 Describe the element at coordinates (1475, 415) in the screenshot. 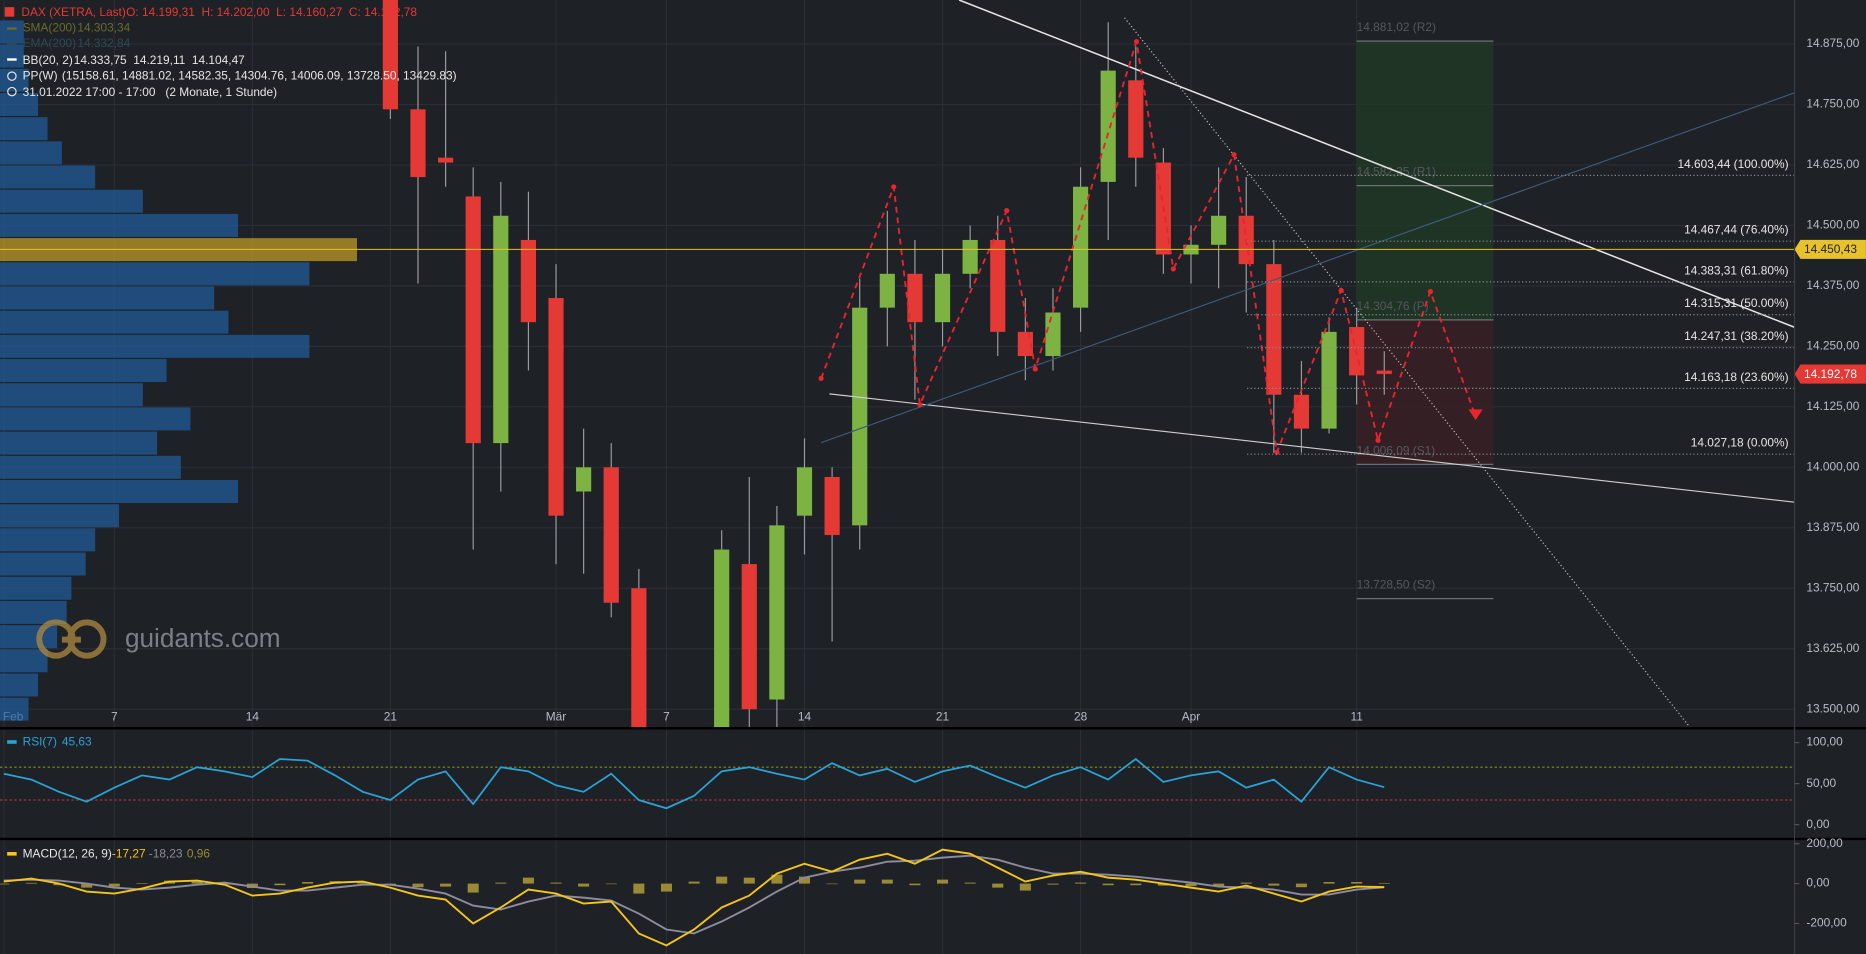

I see `arrow-head` at that location.